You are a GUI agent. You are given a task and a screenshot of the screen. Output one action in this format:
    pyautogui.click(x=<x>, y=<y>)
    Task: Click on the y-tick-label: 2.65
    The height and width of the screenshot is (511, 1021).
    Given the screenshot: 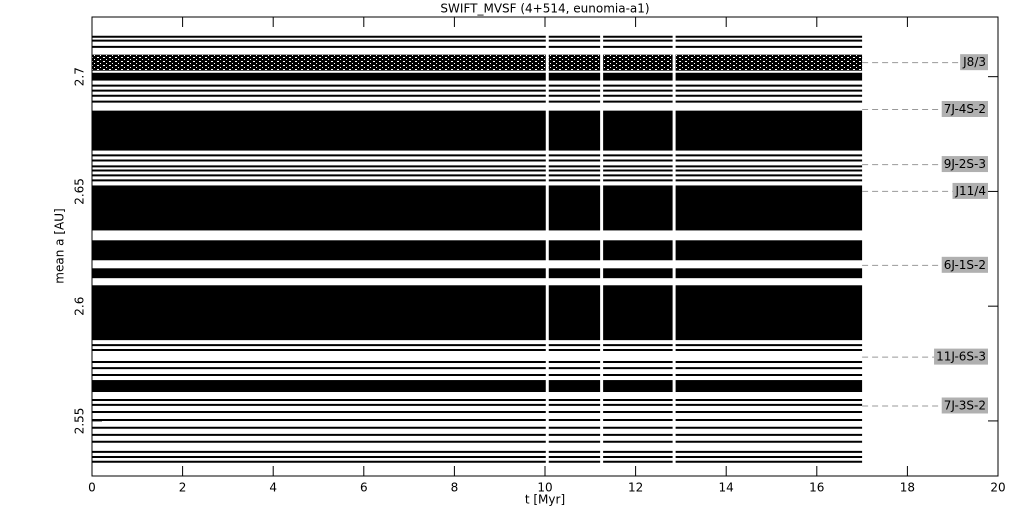 What is the action you would take?
    pyautogui.click(x=80, y=191)
    